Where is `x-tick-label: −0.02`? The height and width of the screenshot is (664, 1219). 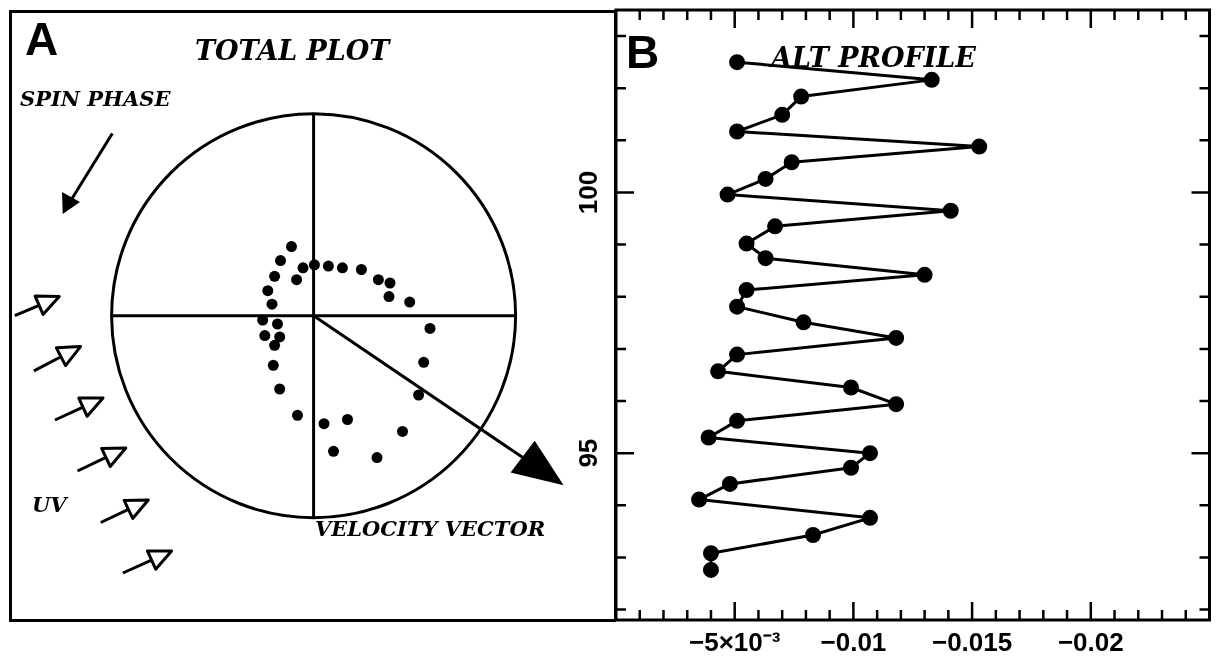 x-tick-label: −0.02 is located at coordinates (1090, 641).